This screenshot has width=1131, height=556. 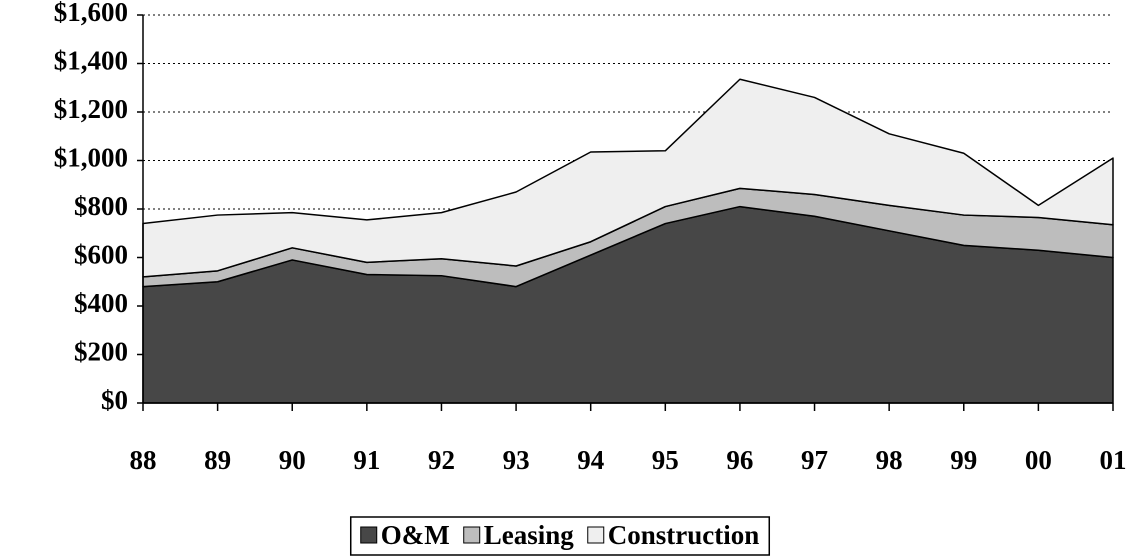 What do you see at coordinates (91, 109) in the screenshot?
I see `y-tick-label: $1,200` at bounding box center [91, 109].